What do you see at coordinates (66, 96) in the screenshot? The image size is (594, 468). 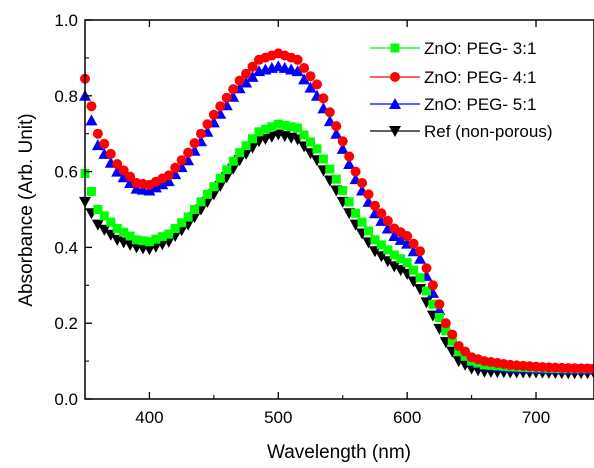 I see `y-tick-label: 0.8` at bounding box center [66, 96].